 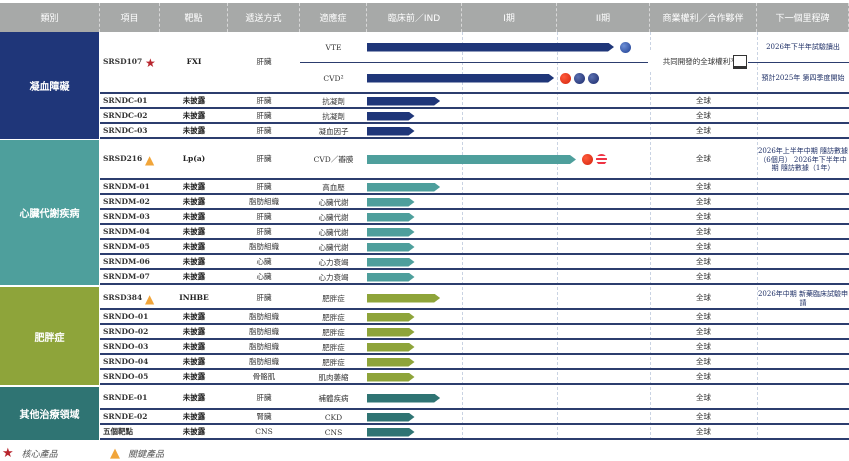 I want to click on indication: 肌肉萎縮, so click(x=333, y=377).